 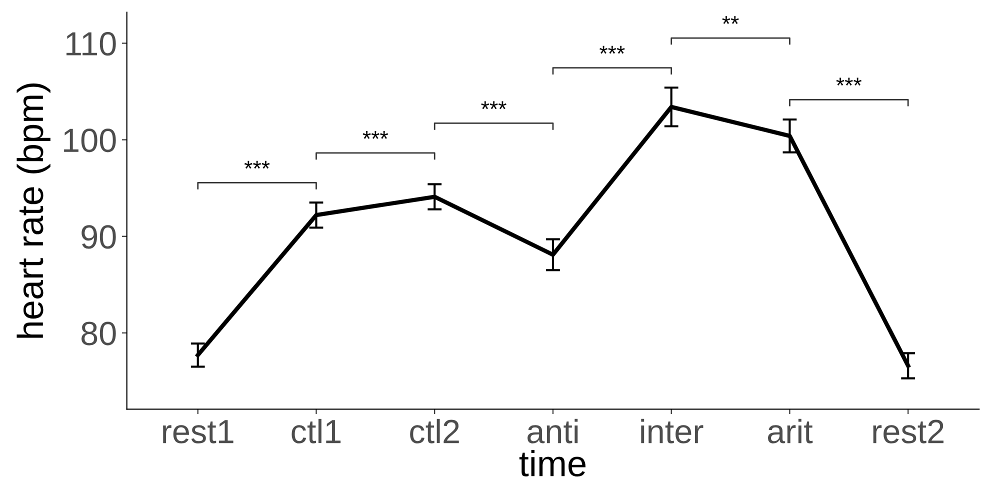 I want to click on y-tick-label: 110, so click(x=91, y=44).